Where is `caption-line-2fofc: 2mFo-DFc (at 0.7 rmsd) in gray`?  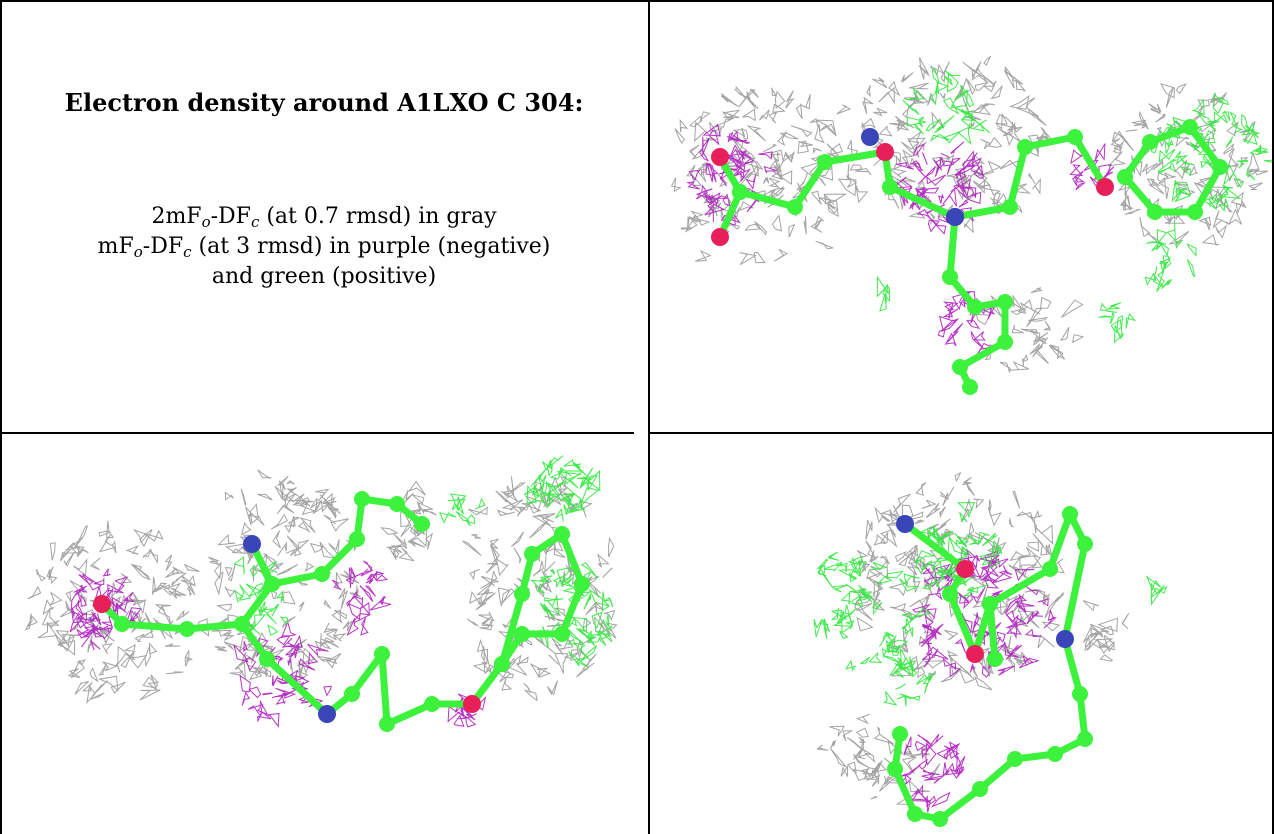 caption-line-2fofc: 2mFo-DFc (at 0.7 rmsd) in gray is located at coordinates (324, 217).